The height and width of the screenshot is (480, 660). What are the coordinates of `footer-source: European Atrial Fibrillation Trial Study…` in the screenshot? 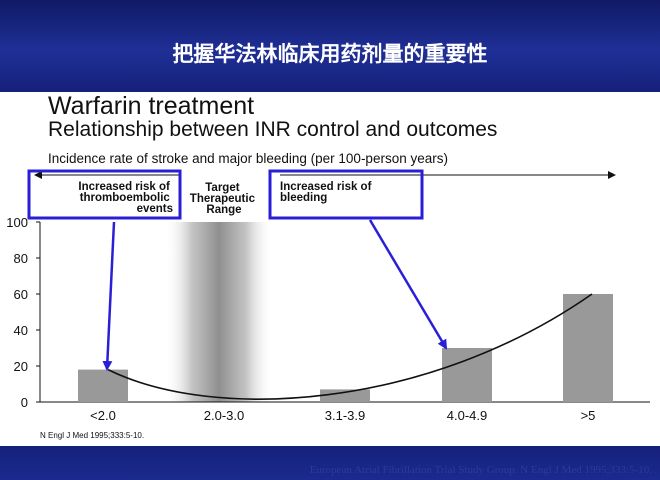 It's located at (480, 470).